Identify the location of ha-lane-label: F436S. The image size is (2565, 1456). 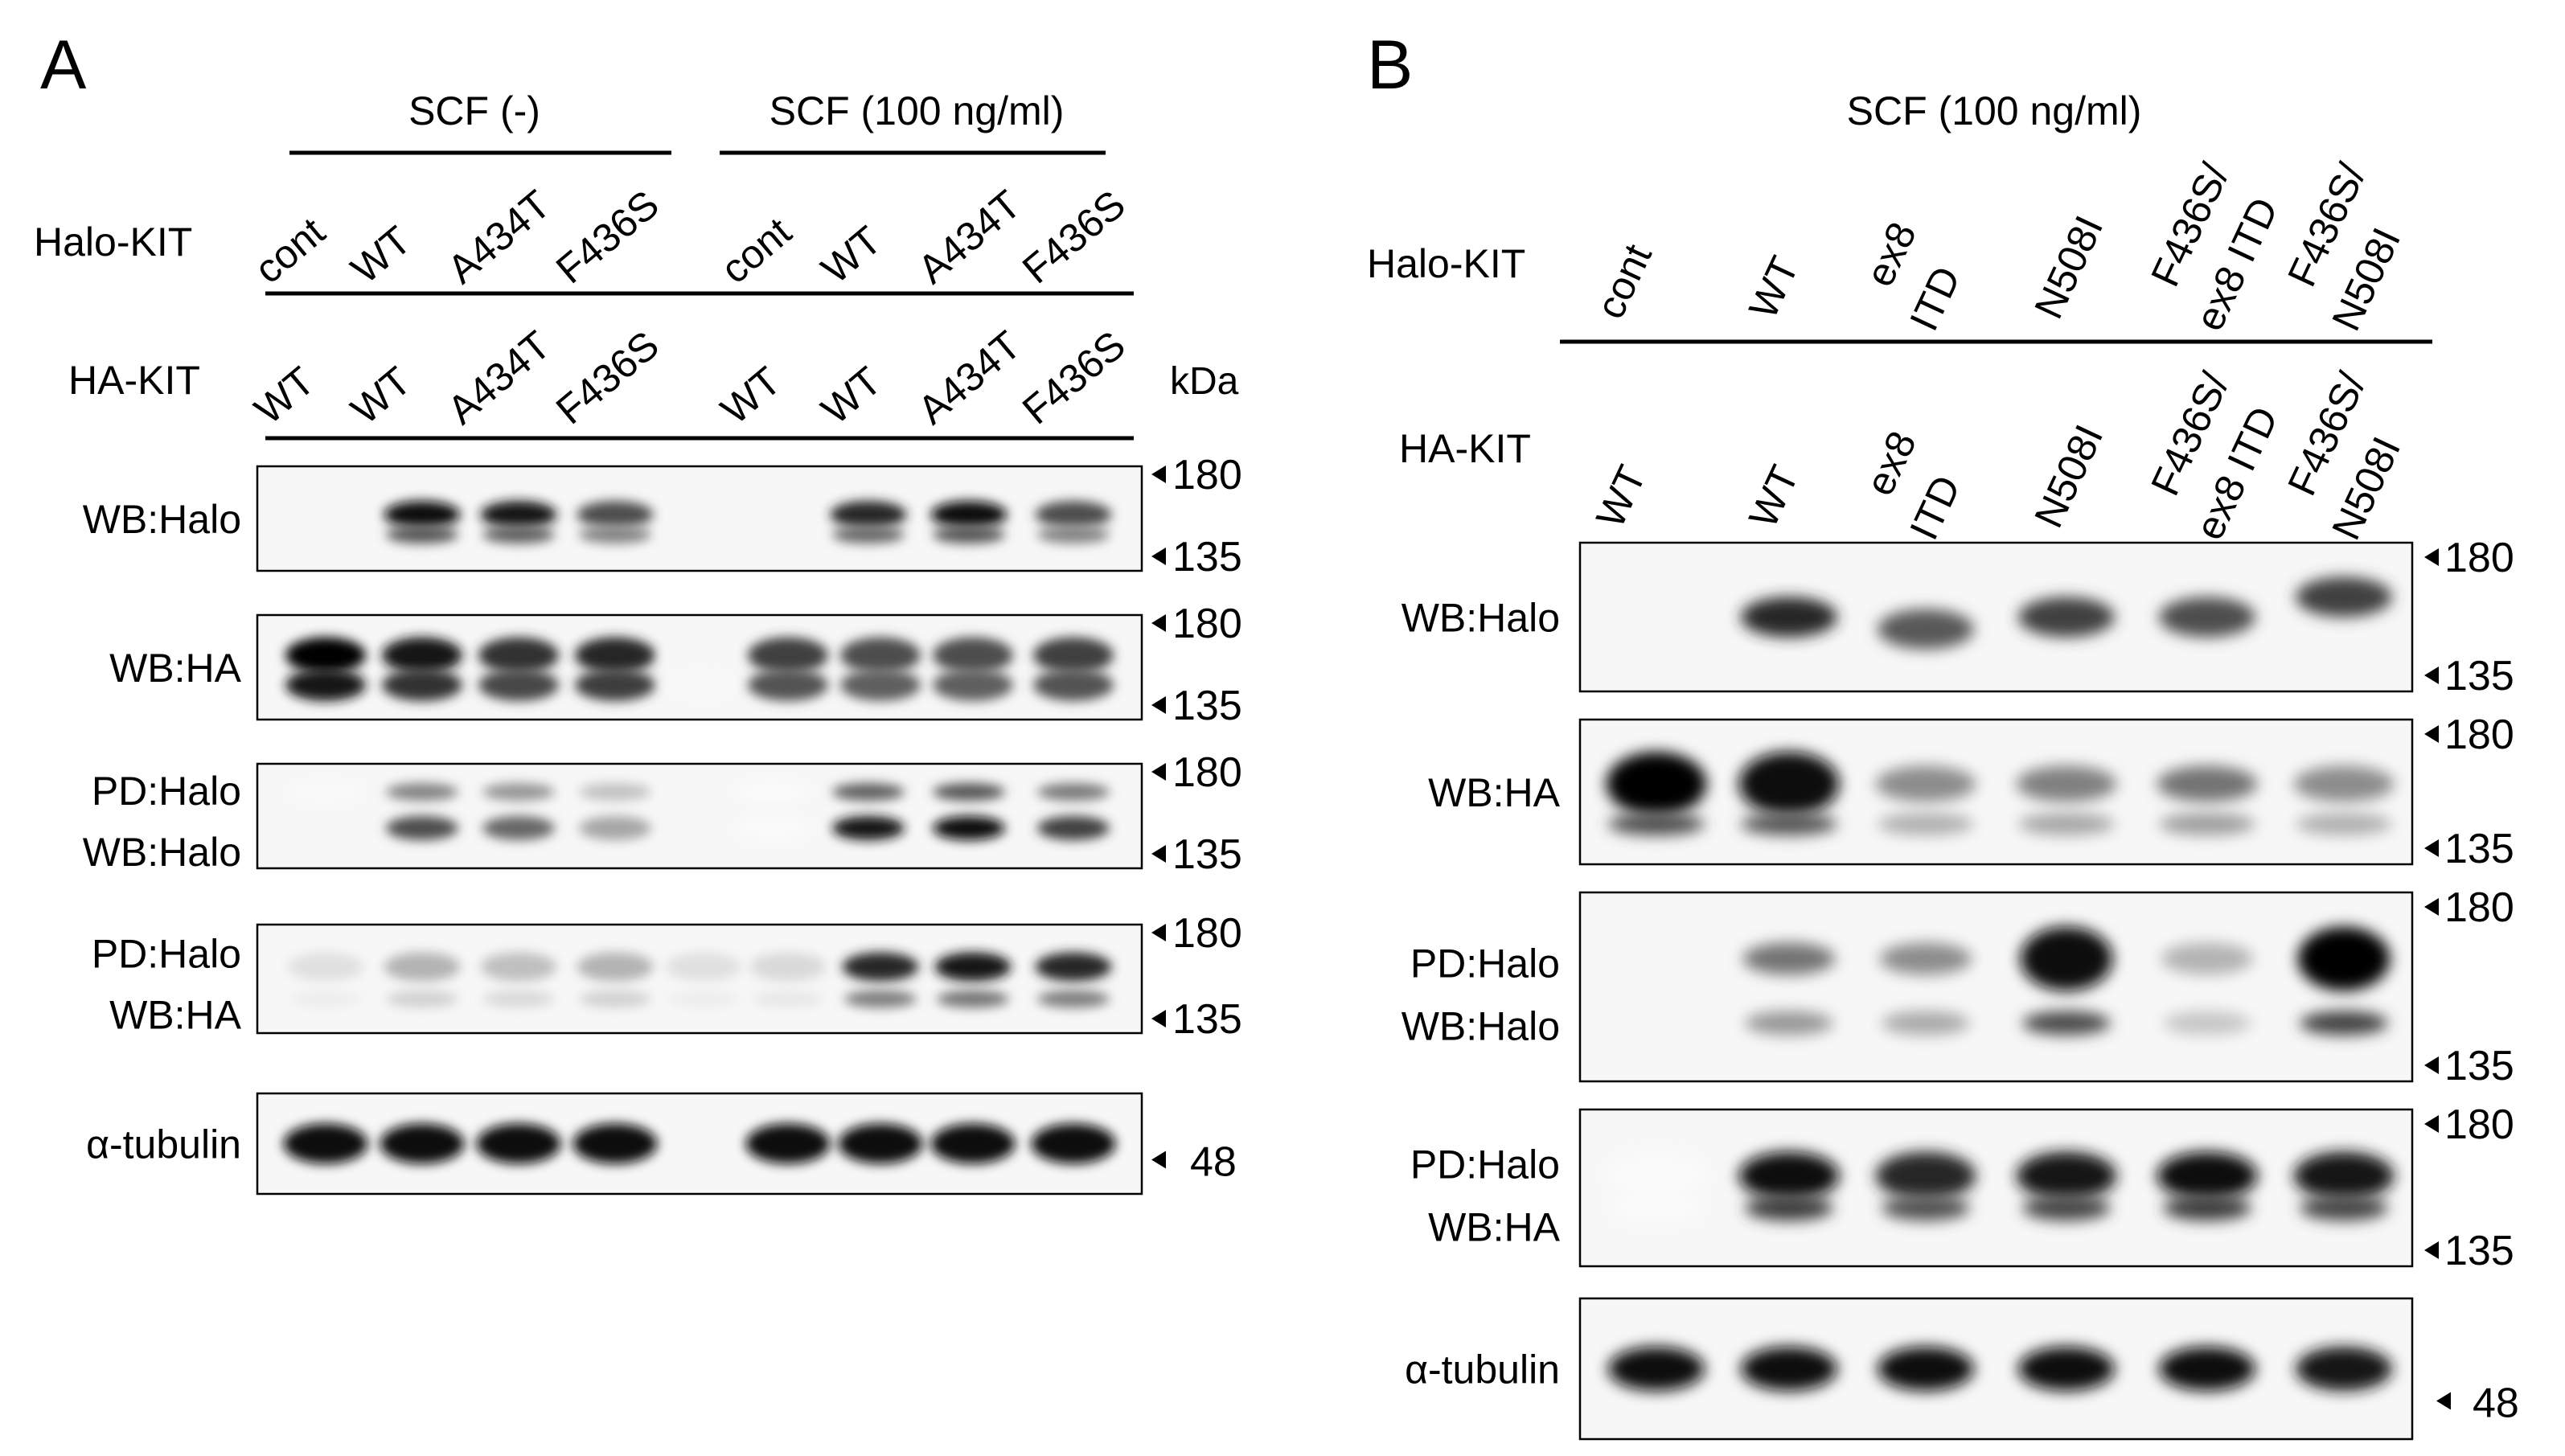
(1074, 377).